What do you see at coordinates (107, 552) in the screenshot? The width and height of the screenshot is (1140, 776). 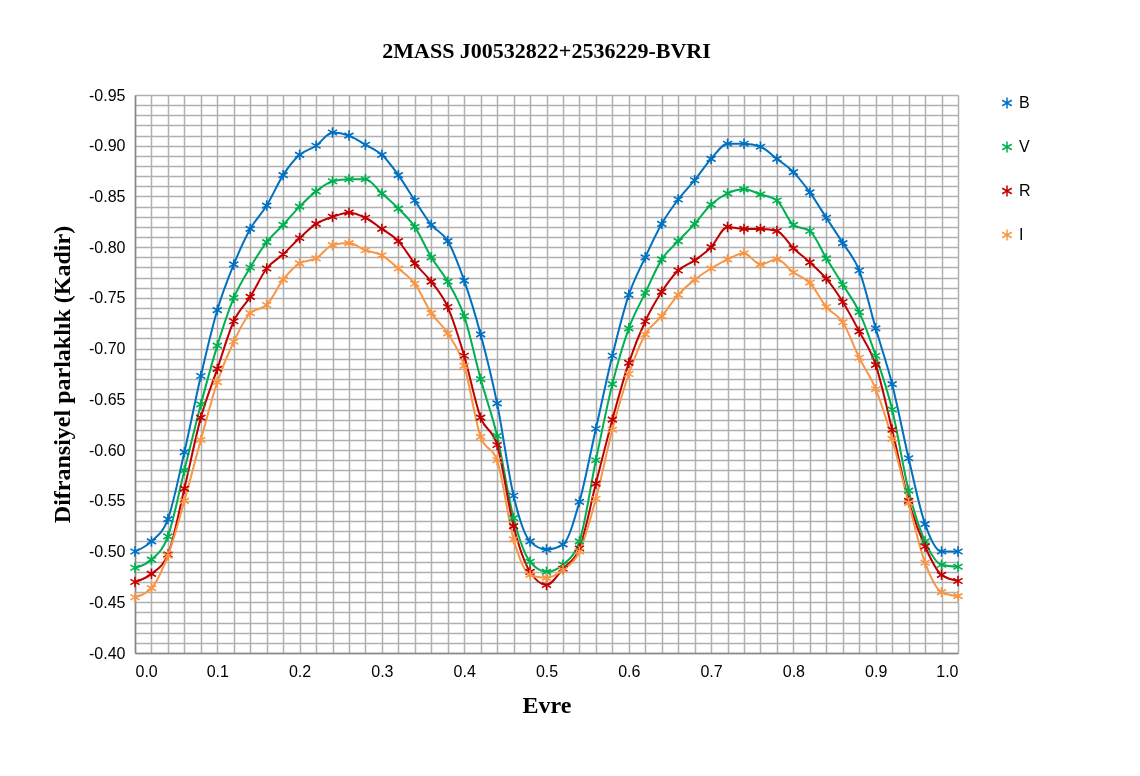 I see `y-tick-label: -0.50` at bounding box center [107, 552].